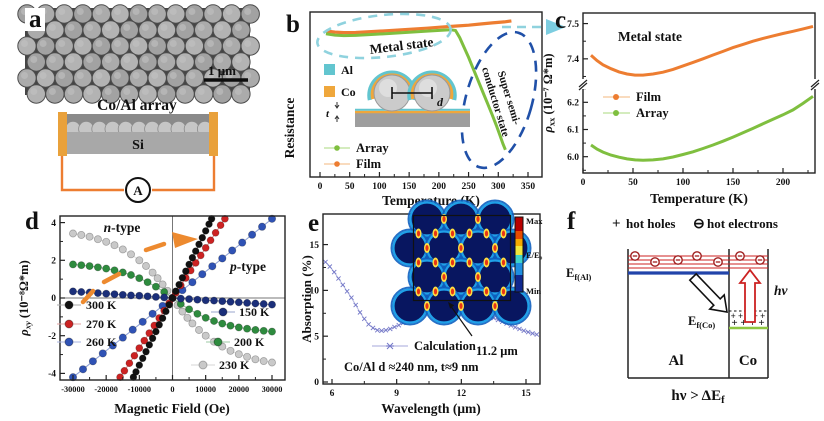  Describe the element at coordinates (337, 105) in the screenshot. I see `t-arrow-down` at that location.